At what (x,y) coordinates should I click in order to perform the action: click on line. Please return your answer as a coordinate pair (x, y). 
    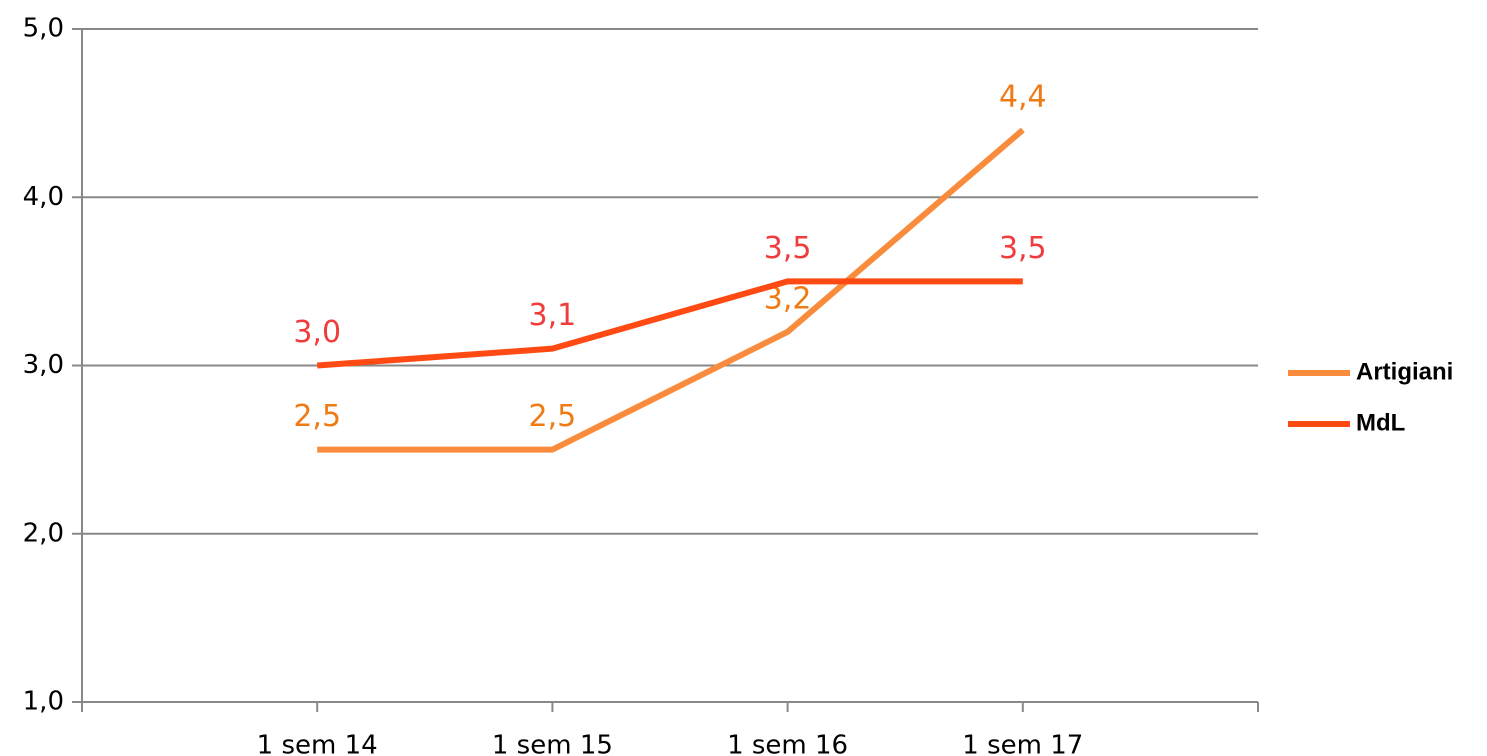
    Looking at the image, I should click on (669, 323).